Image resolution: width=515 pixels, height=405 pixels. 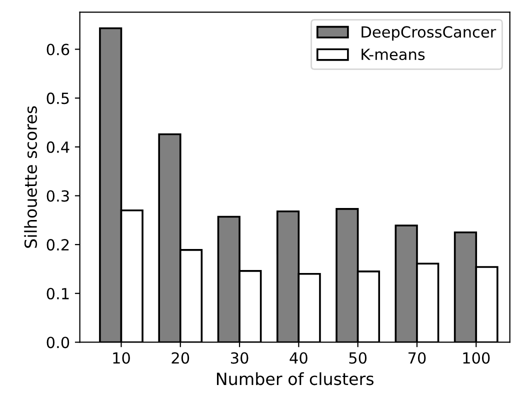 What do you see at coordinates (57, 98) in the screenshot?
I see `y-tick-label: 0.5` at bounding box center [57, 98].